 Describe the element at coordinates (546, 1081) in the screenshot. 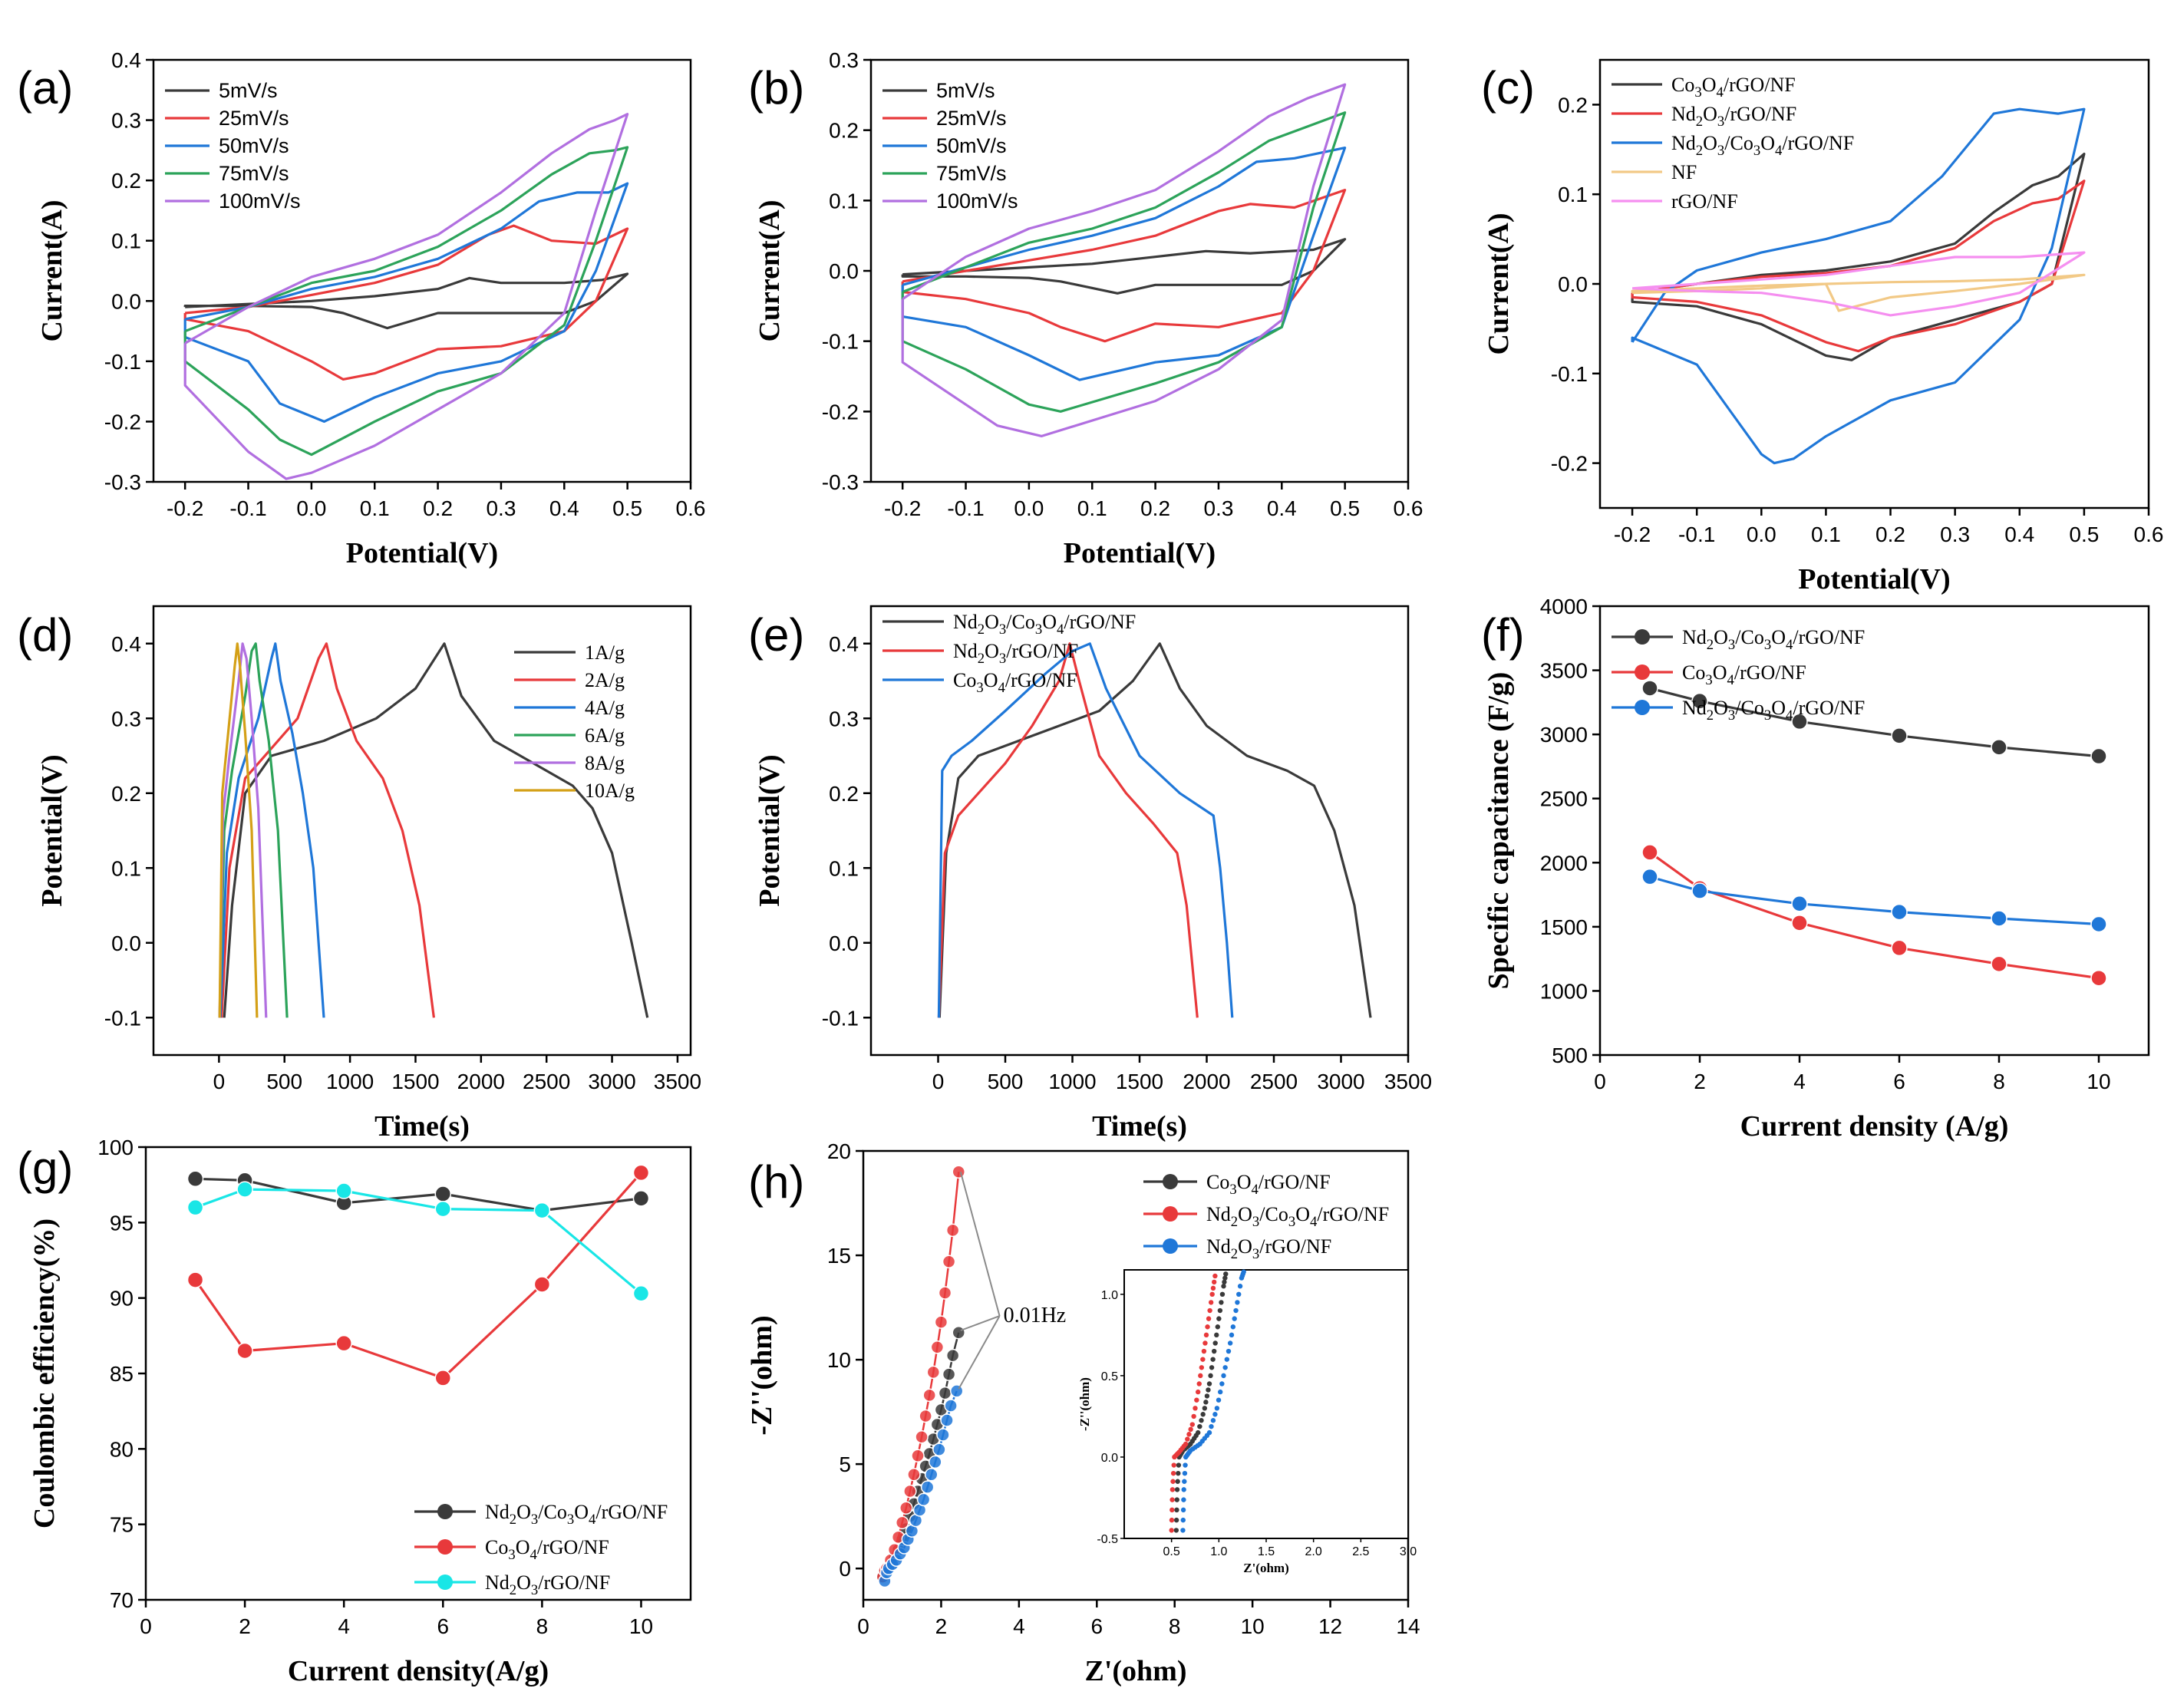

I see `x-tick-label: 2500` at that location.